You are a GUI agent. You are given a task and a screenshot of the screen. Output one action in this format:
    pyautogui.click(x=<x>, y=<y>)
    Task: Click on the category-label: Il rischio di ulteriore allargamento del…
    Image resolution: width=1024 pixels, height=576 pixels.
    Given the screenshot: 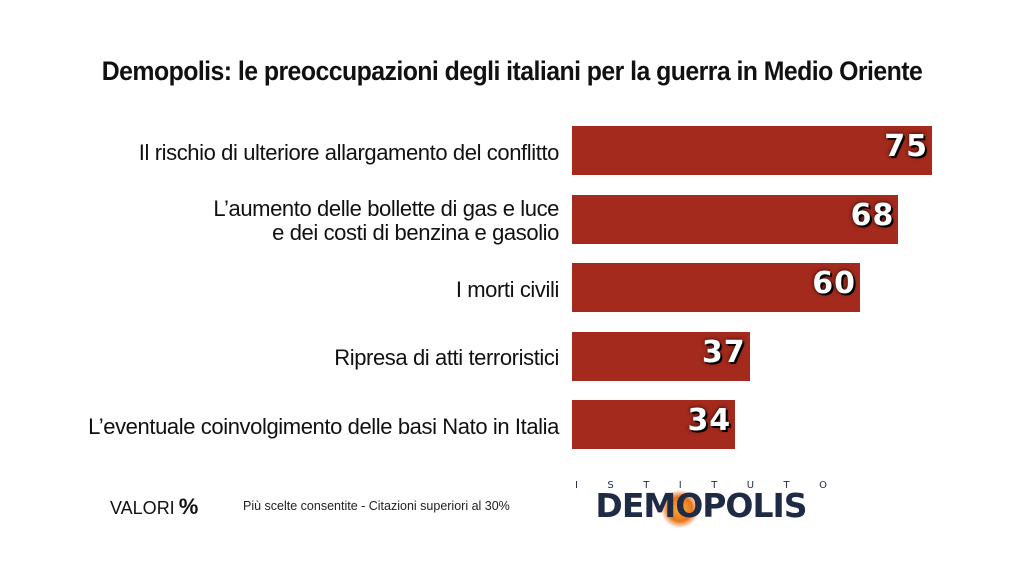 What is the action you would take?
    pyautogui.click(x=349, y=152)
    